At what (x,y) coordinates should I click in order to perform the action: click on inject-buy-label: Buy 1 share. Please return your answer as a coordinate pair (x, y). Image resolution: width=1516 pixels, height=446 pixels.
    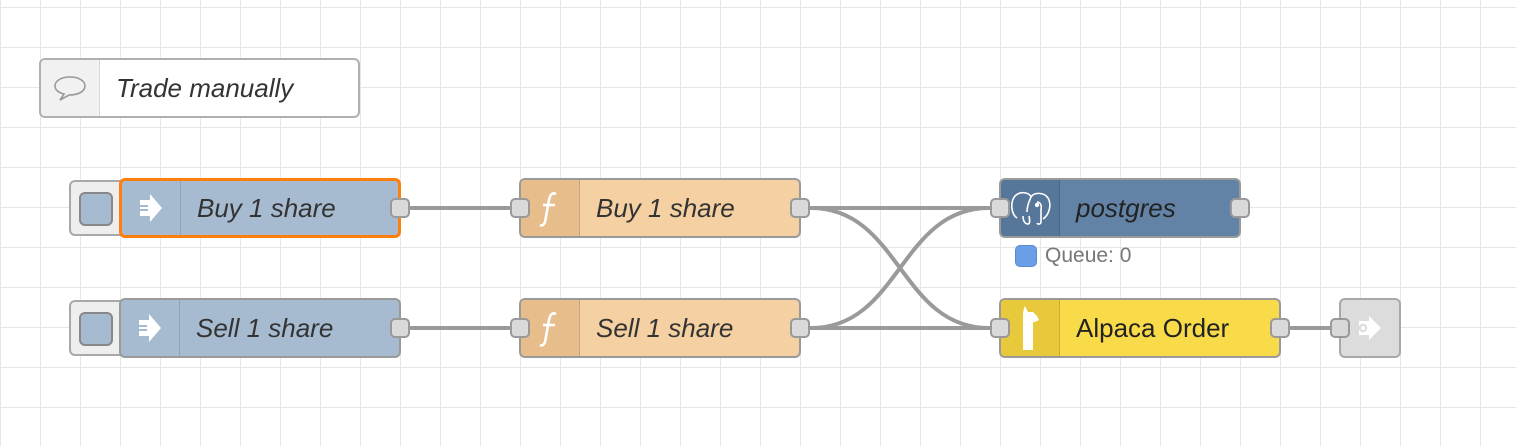
    Looking at the image, I should click on (266, 207).